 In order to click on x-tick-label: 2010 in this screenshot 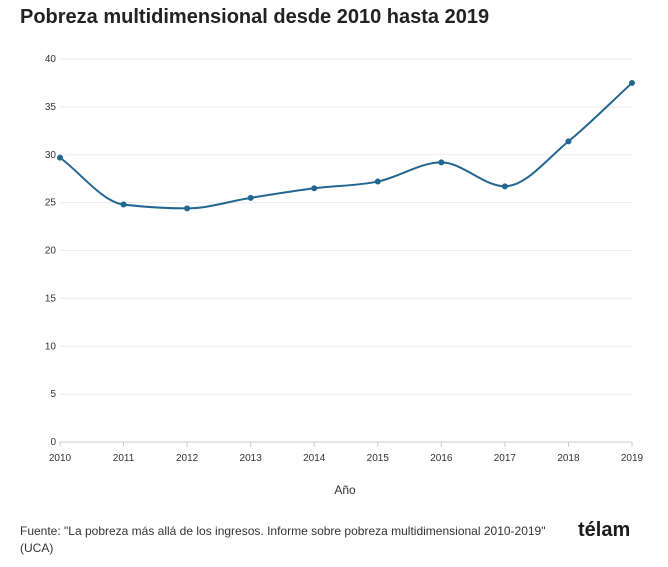, I will do `click(60, 458)`.